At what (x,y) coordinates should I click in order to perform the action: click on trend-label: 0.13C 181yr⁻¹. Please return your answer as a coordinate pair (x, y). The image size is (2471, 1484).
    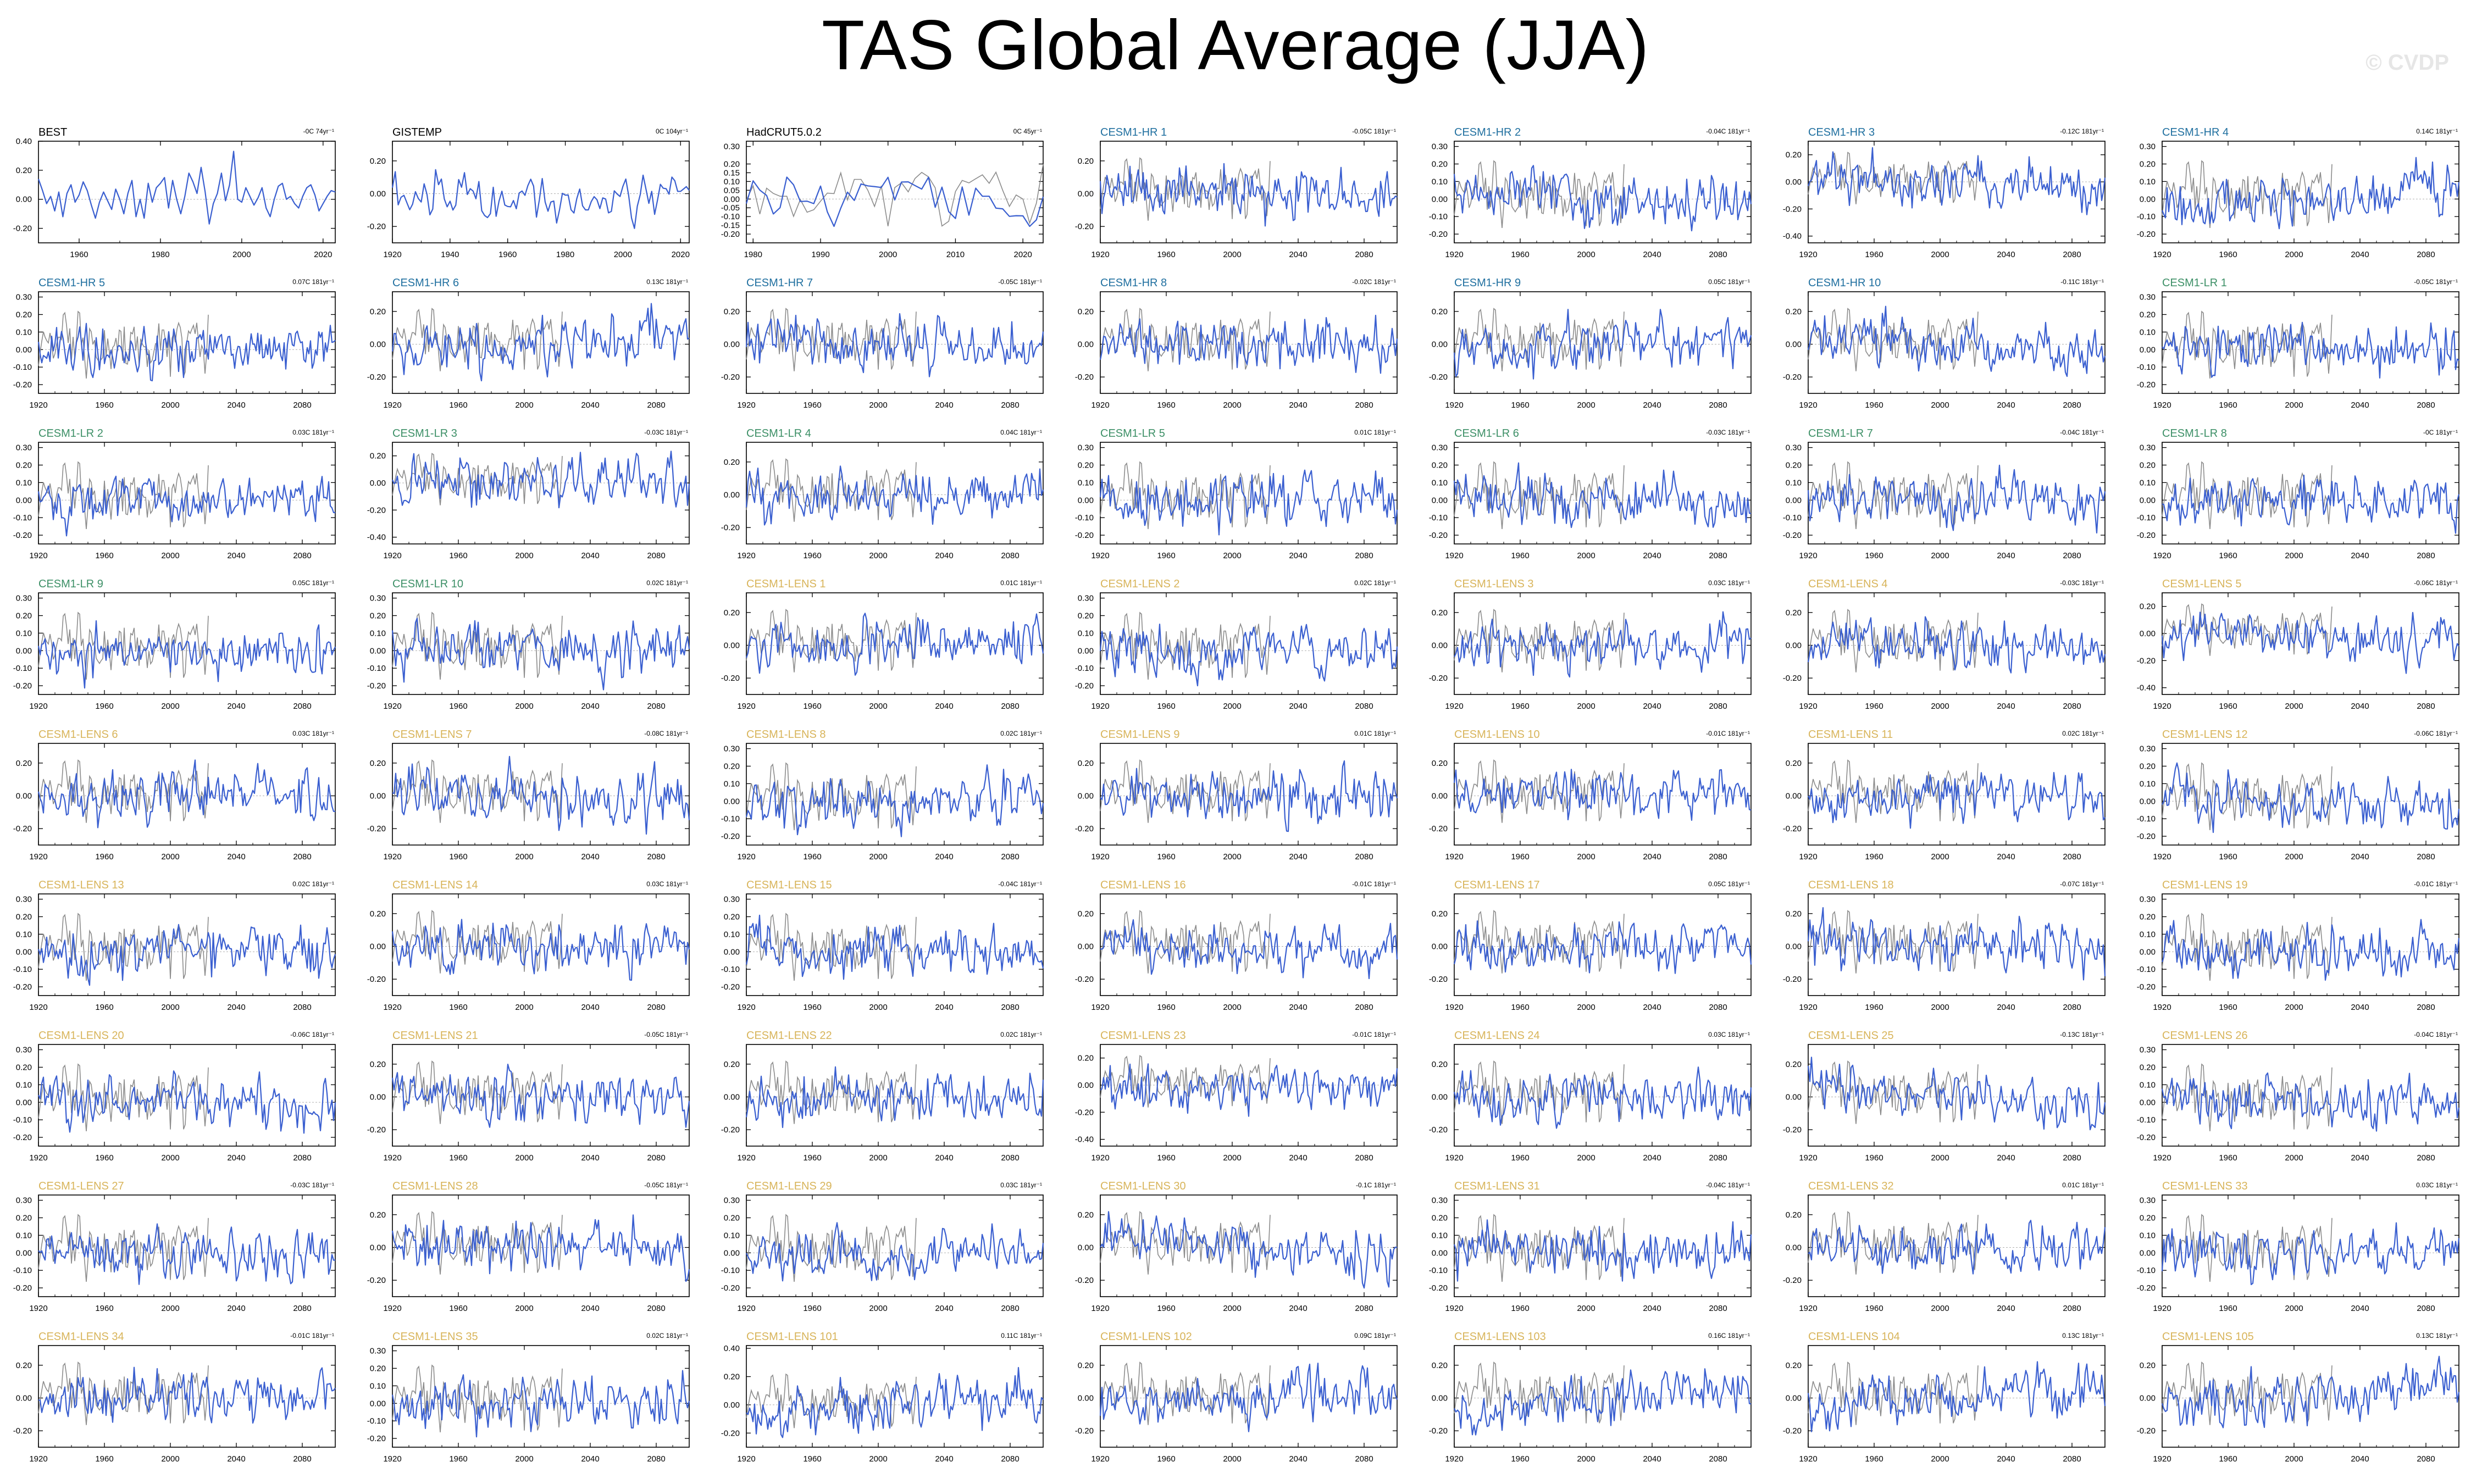
    Looking at the image, I should click on (667, 282).